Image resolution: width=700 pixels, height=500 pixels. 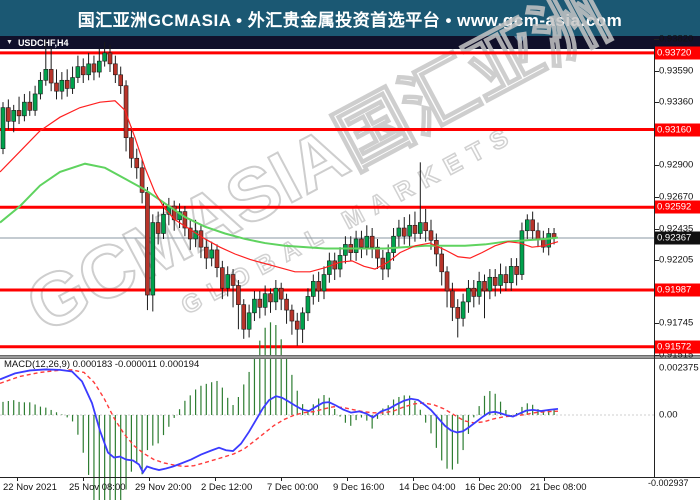 What do you see at coordinates (677, 207) in the screenshot?
I see `level-price-badge: 0.92592` at bounding box center [677, 207].